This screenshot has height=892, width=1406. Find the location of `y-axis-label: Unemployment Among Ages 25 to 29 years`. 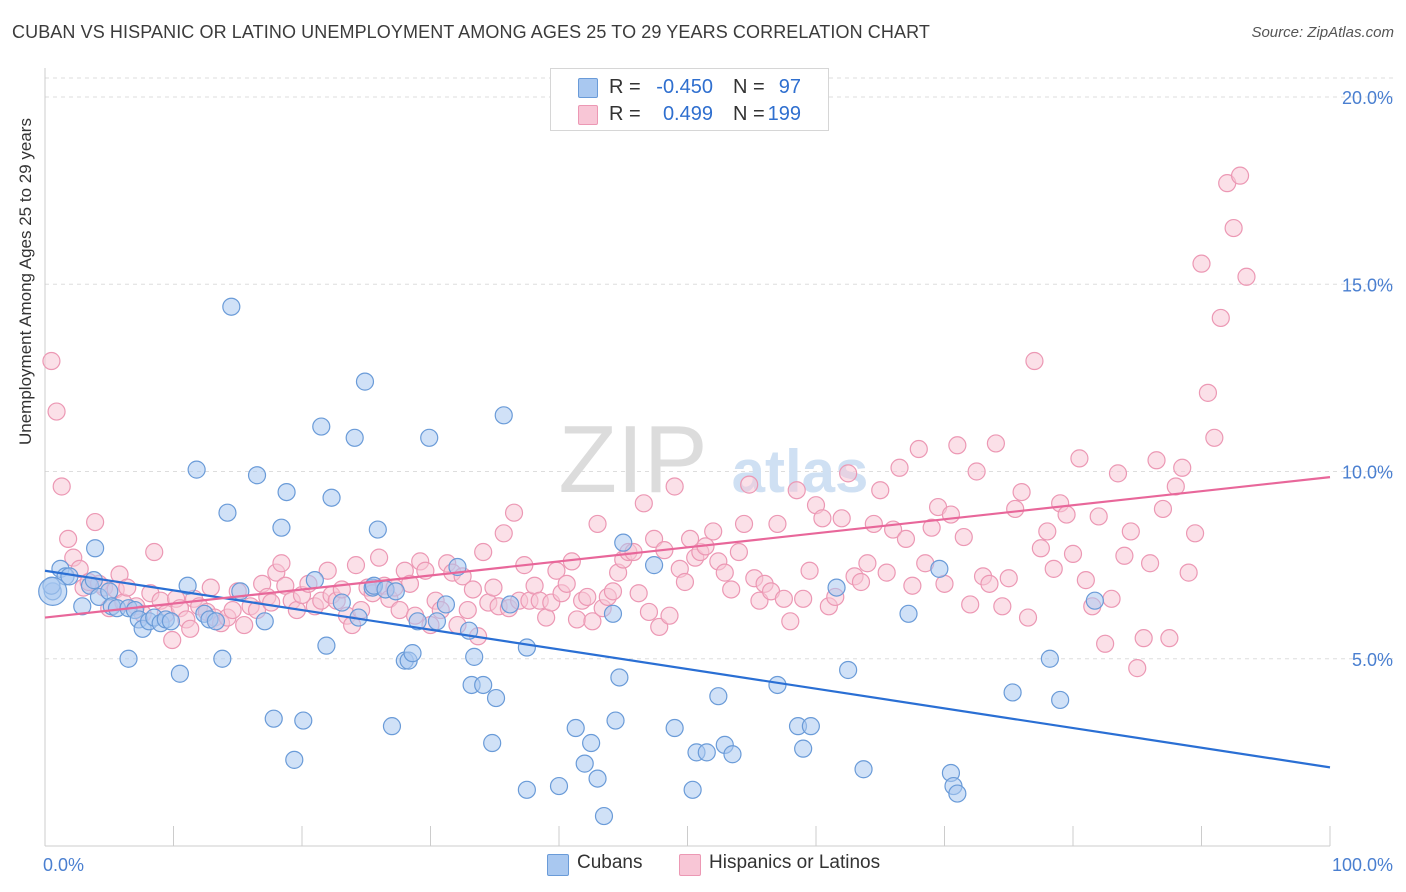

y-axis-label: Unemployment Among Ages 25 to 29 years is located at coordinates (25, 281).